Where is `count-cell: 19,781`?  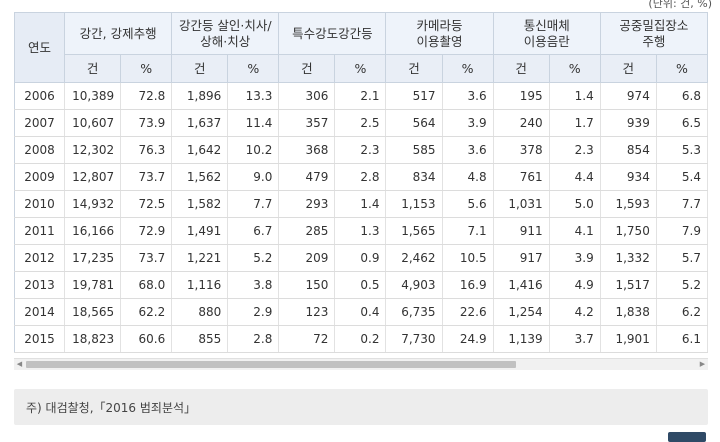
count-cell: 19,781 is located at coordinates (92, 285).